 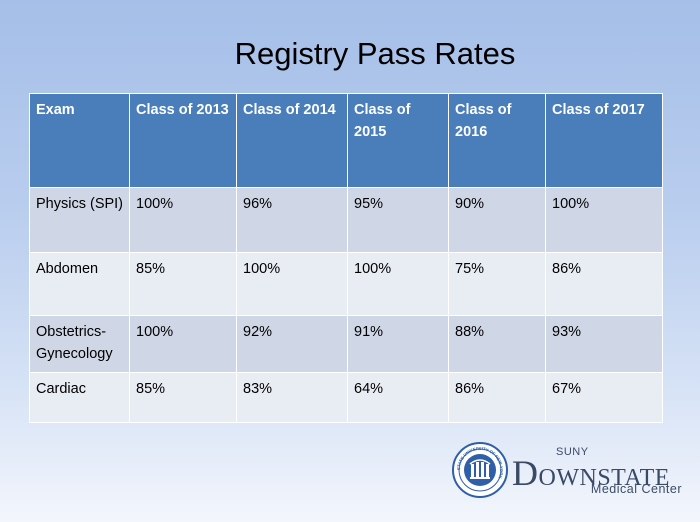 I want to click on header-class-2013: Class of 2013, so click(x=183, y=140).